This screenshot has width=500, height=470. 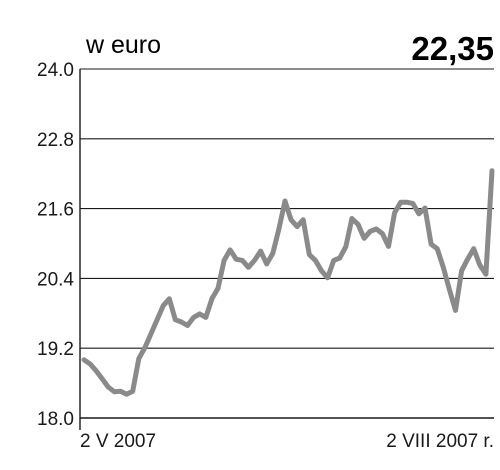 I want to click on y-axis-label: w euro, so click(x=123, y=45).